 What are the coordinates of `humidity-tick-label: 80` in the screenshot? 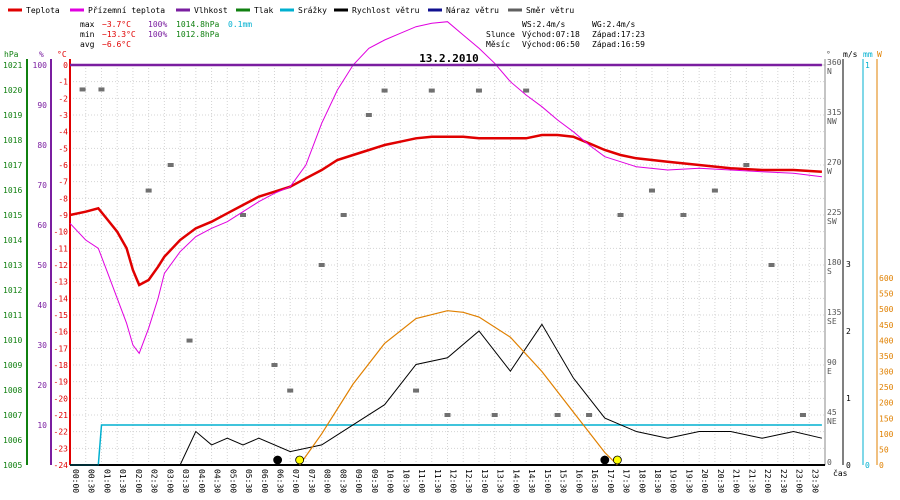 It's located at (42, 145).